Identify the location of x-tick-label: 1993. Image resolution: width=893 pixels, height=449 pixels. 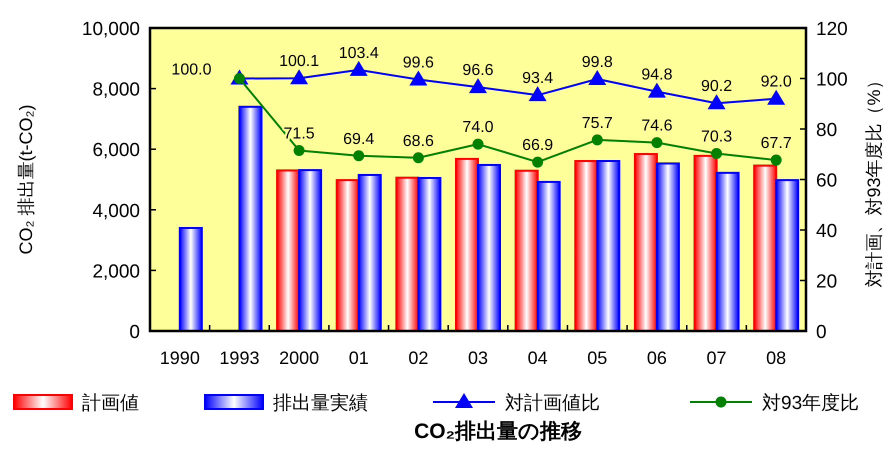
(239, 358).